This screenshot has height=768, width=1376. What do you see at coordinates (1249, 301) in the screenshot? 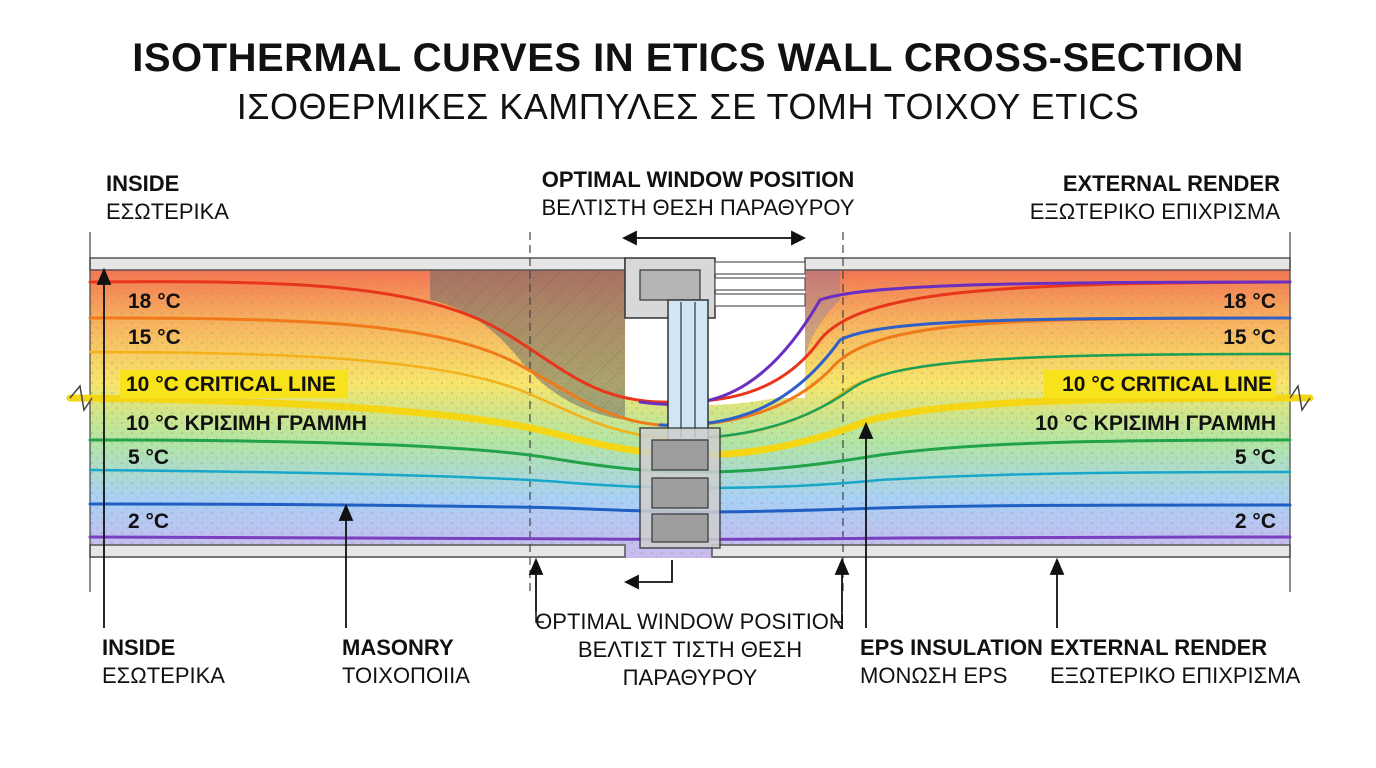
I see `temp-label-right-18: 18 °C` at bounding box center [1249, 301].